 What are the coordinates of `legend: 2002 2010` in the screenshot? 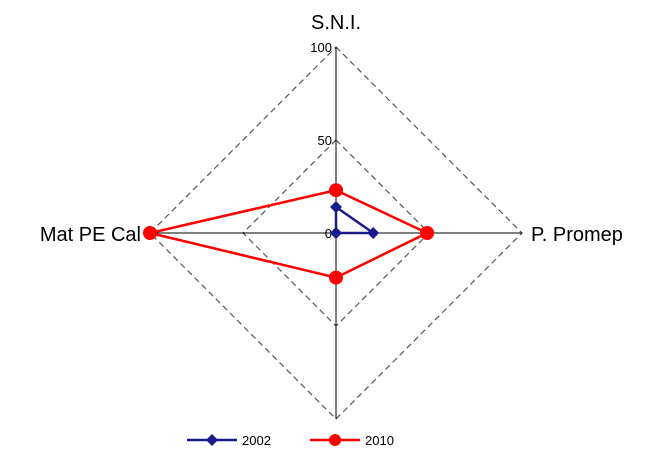 It's located at (290, 440).